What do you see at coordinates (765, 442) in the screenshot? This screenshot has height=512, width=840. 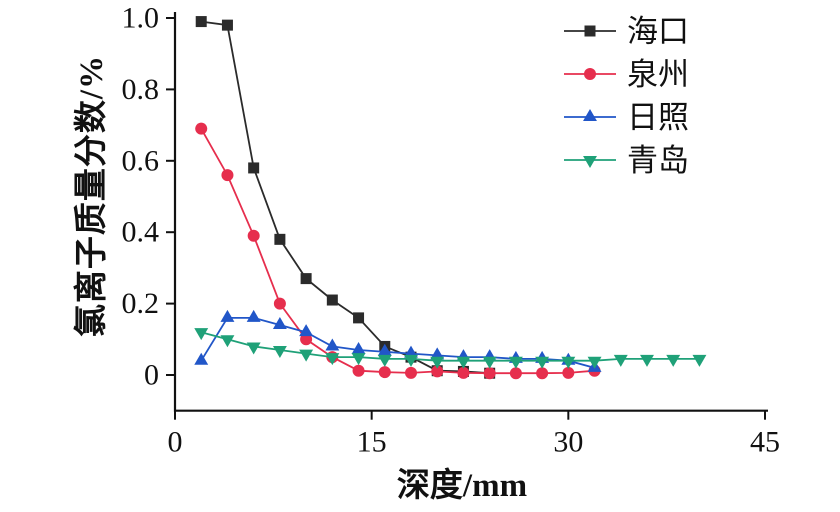 I see `x-tick-label: 45` at bounding box center [765, 442].